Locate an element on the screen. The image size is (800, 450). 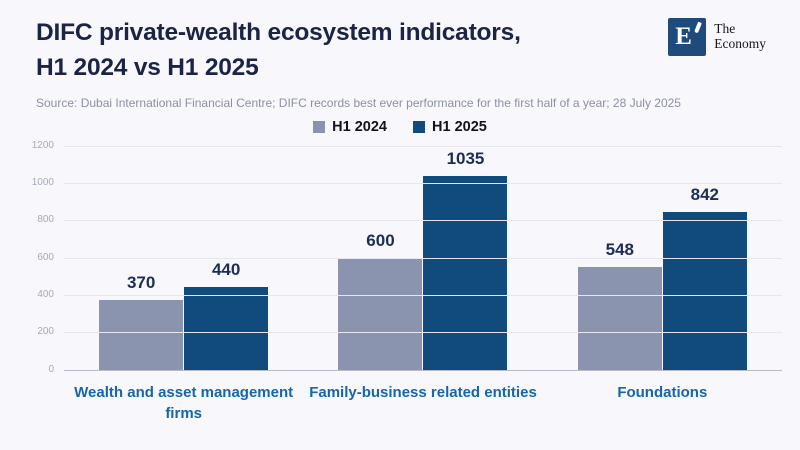
bar-group: 370 440 is located at coordinates (183, 258).